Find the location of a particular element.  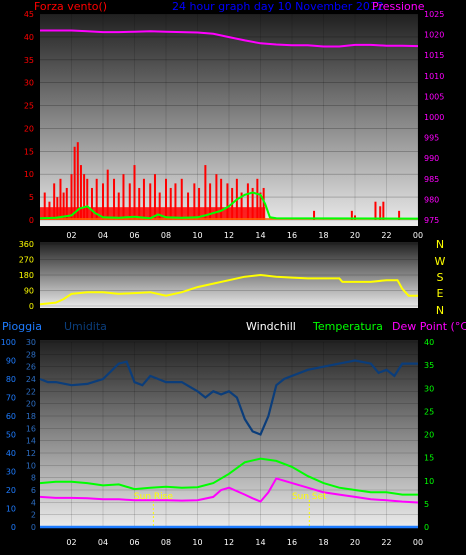

temperature-tick-label: 20 is located at coordinates (429, 435).